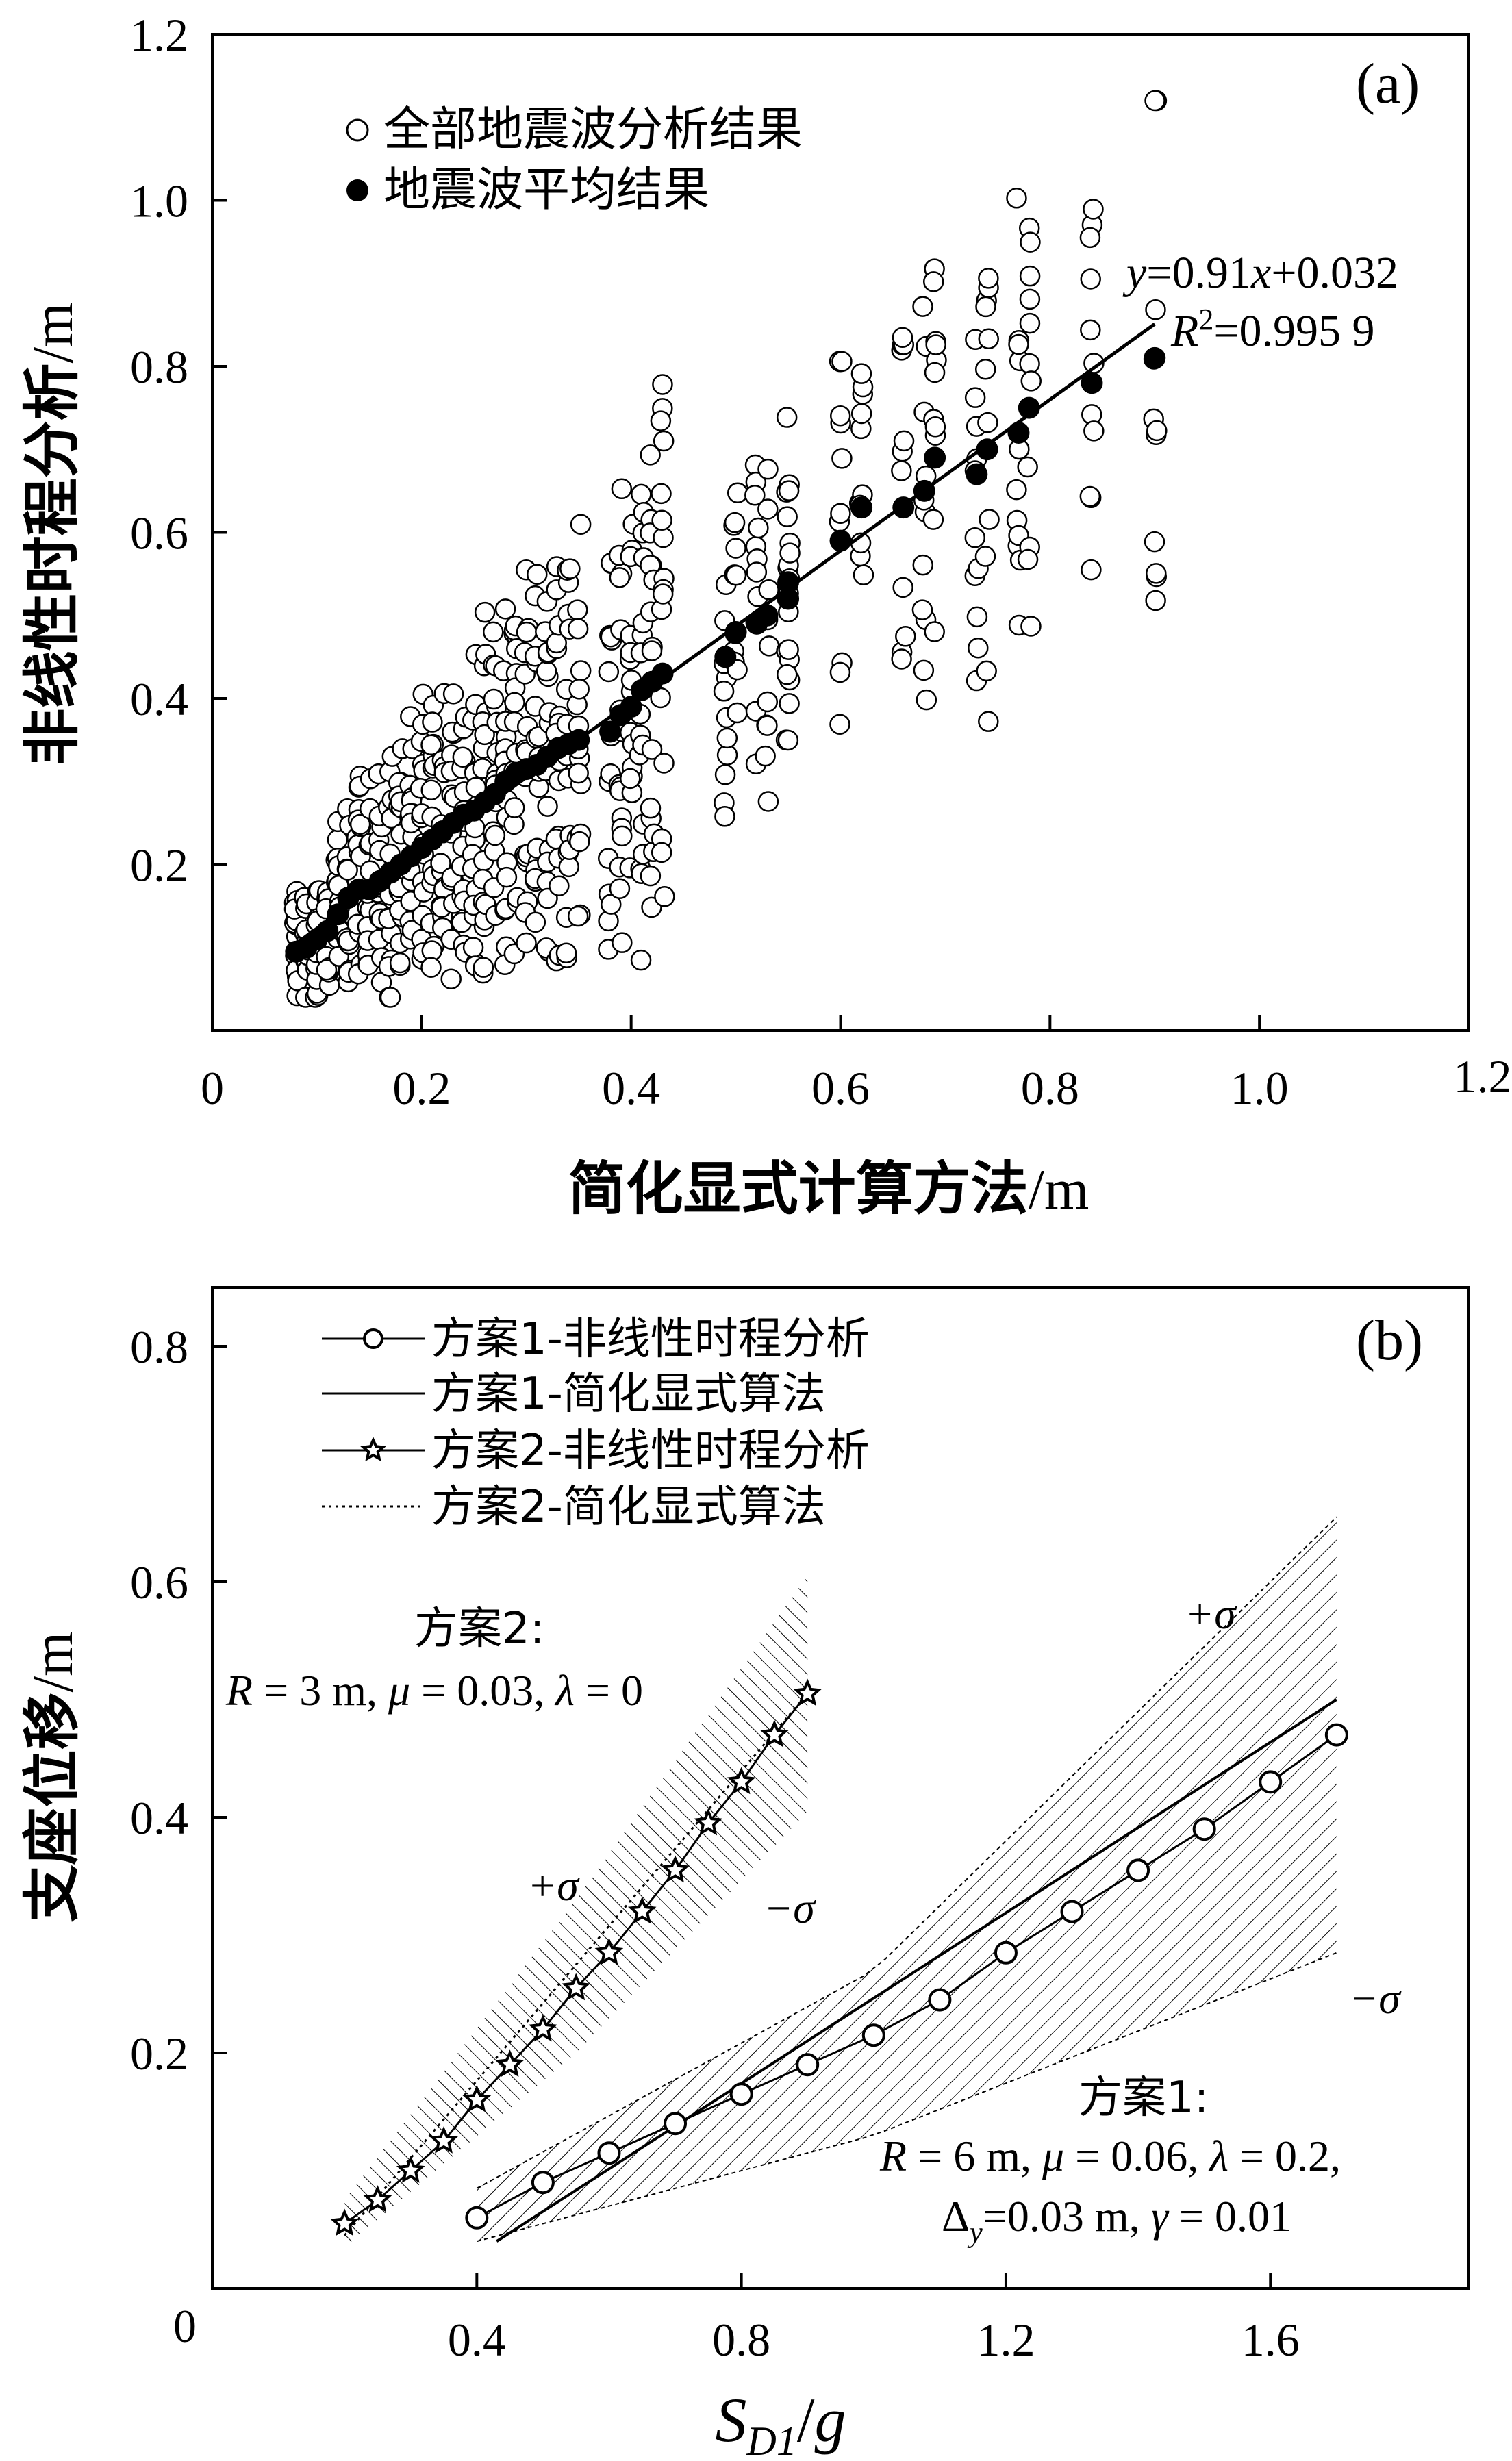 Image resolution: width=1512 pixels, height=2461 pixels. I want to click on legend-open-circle-marker, so click(357, 130).